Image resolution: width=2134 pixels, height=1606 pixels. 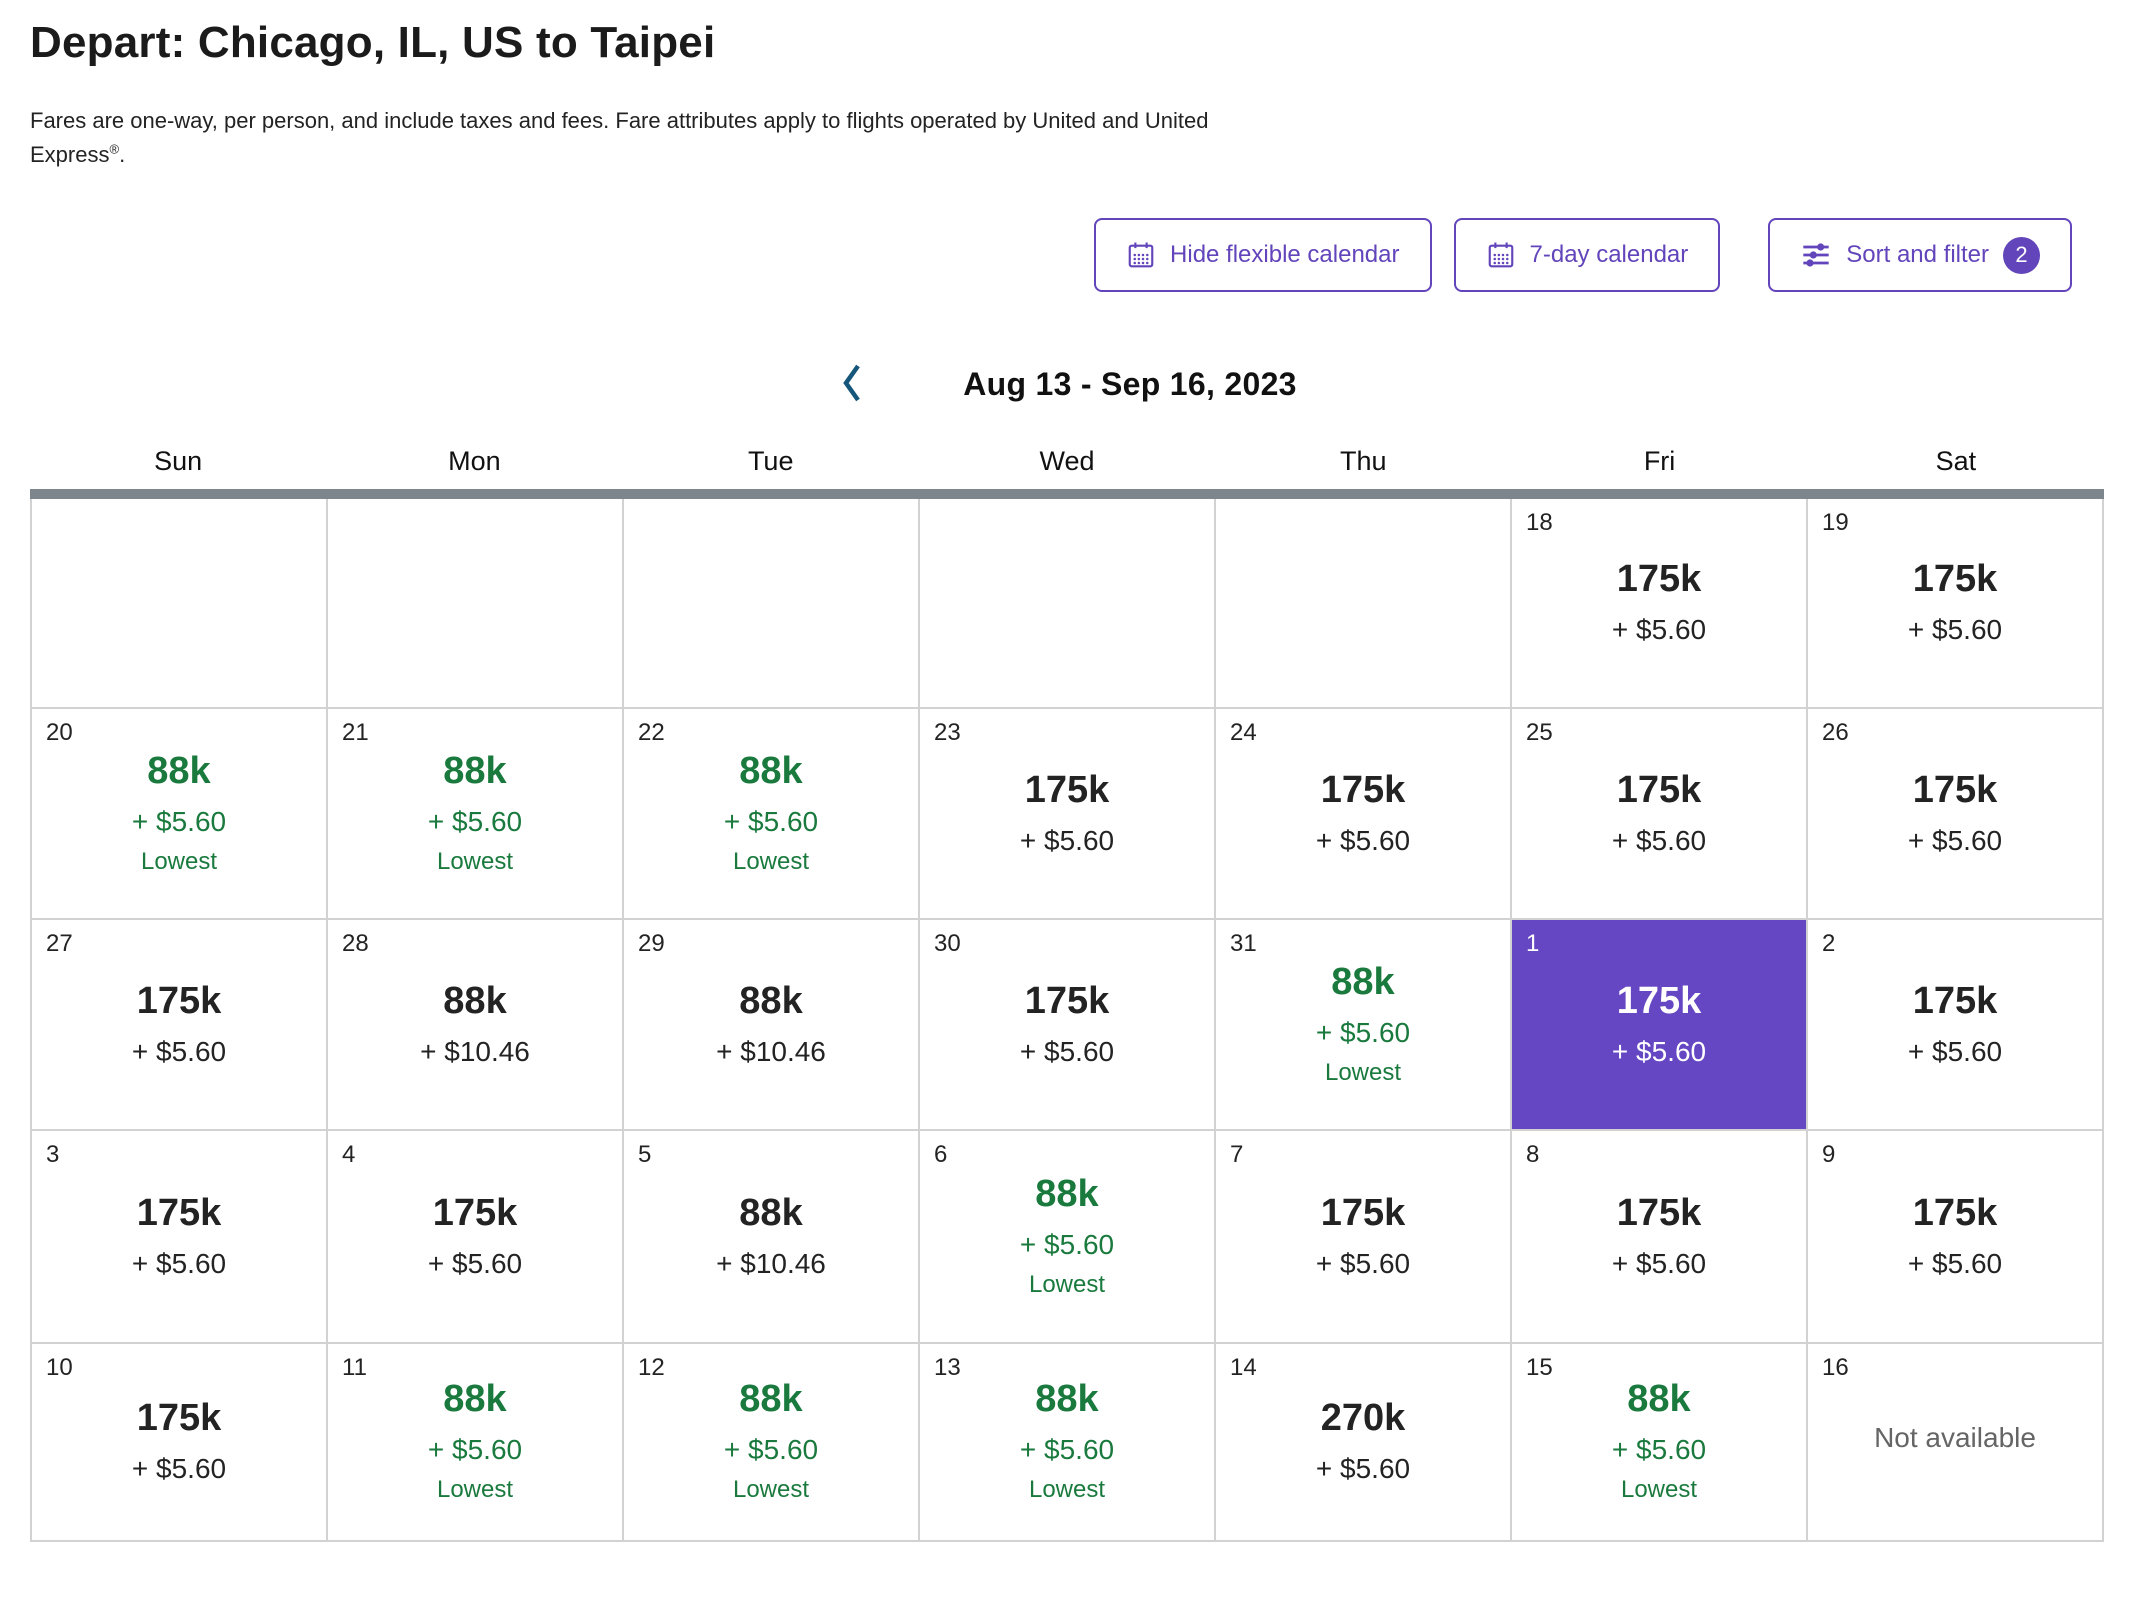 What do you see at coordinates (1829, 1154) in the screenshot?
I see `day-number: 9` at bounding box center [1829, 1154].